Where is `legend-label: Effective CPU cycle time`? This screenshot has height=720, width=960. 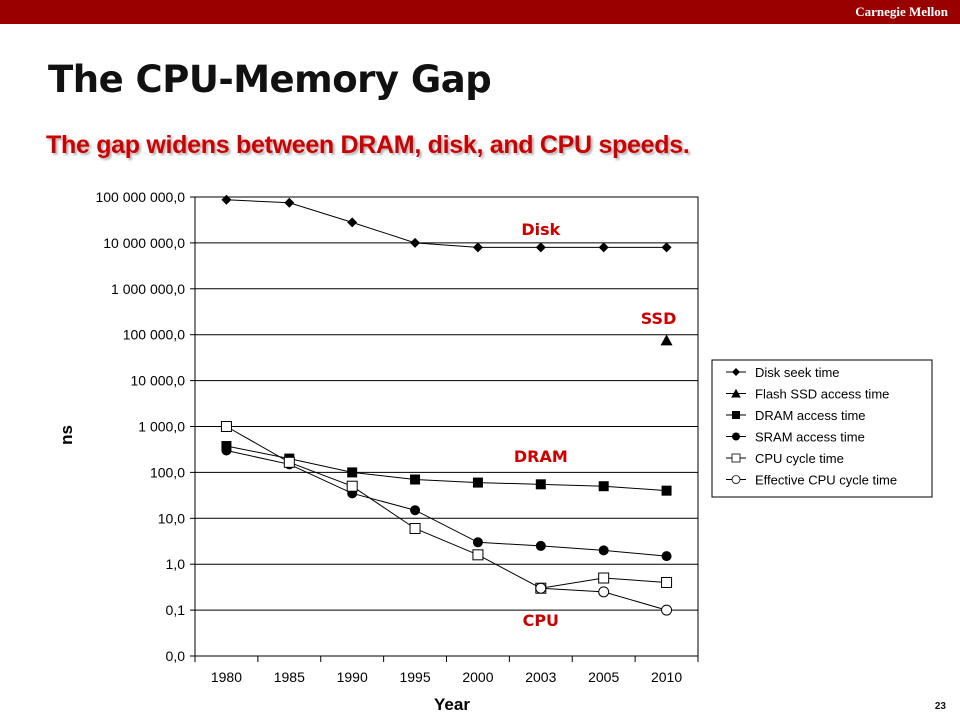
legend-label: Effective CPU cycle time is located at coordinates (826, 480).